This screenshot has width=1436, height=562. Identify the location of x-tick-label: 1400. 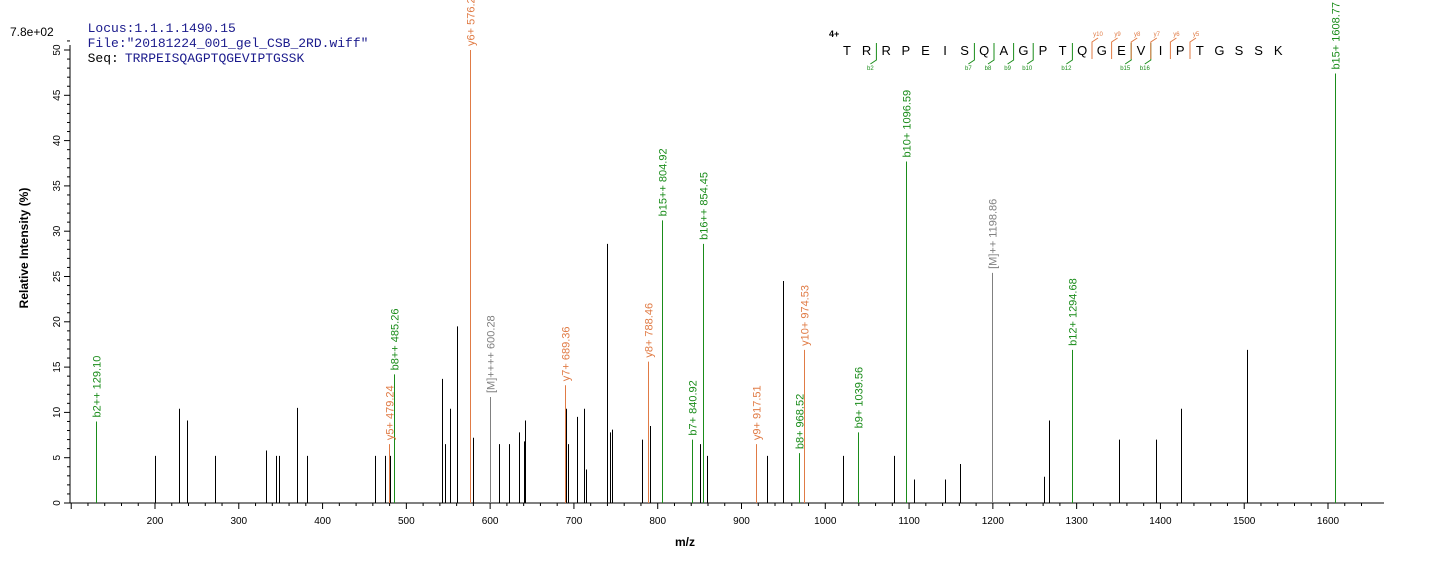
(1160, 521).